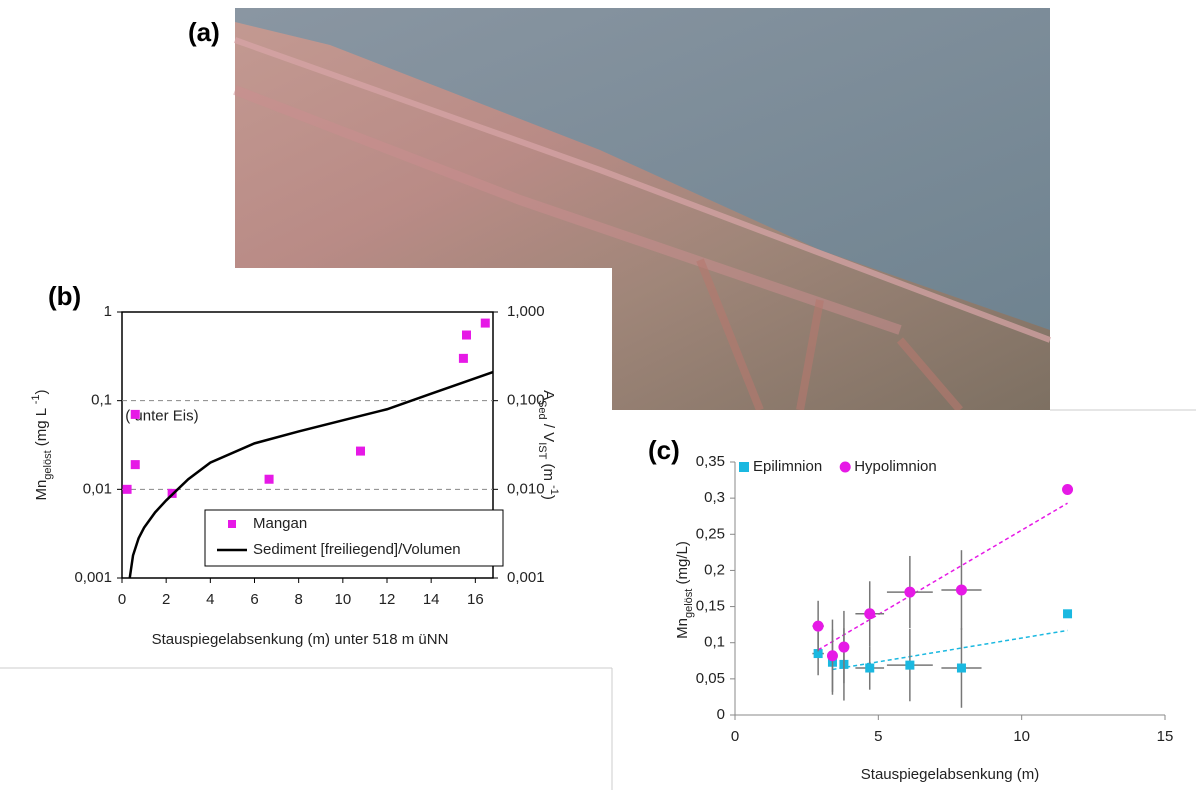 Image resolution: width=1196 pixels, height=790 pixels. Describe the element at coordinates (787, 466) in the screenshot. I see `legend-label: Epilimnion` at that location.